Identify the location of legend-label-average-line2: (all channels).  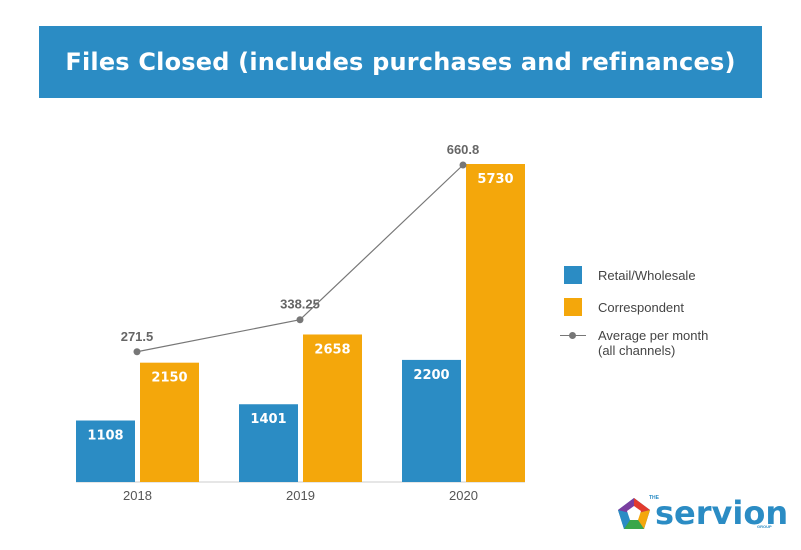
(637, 350).